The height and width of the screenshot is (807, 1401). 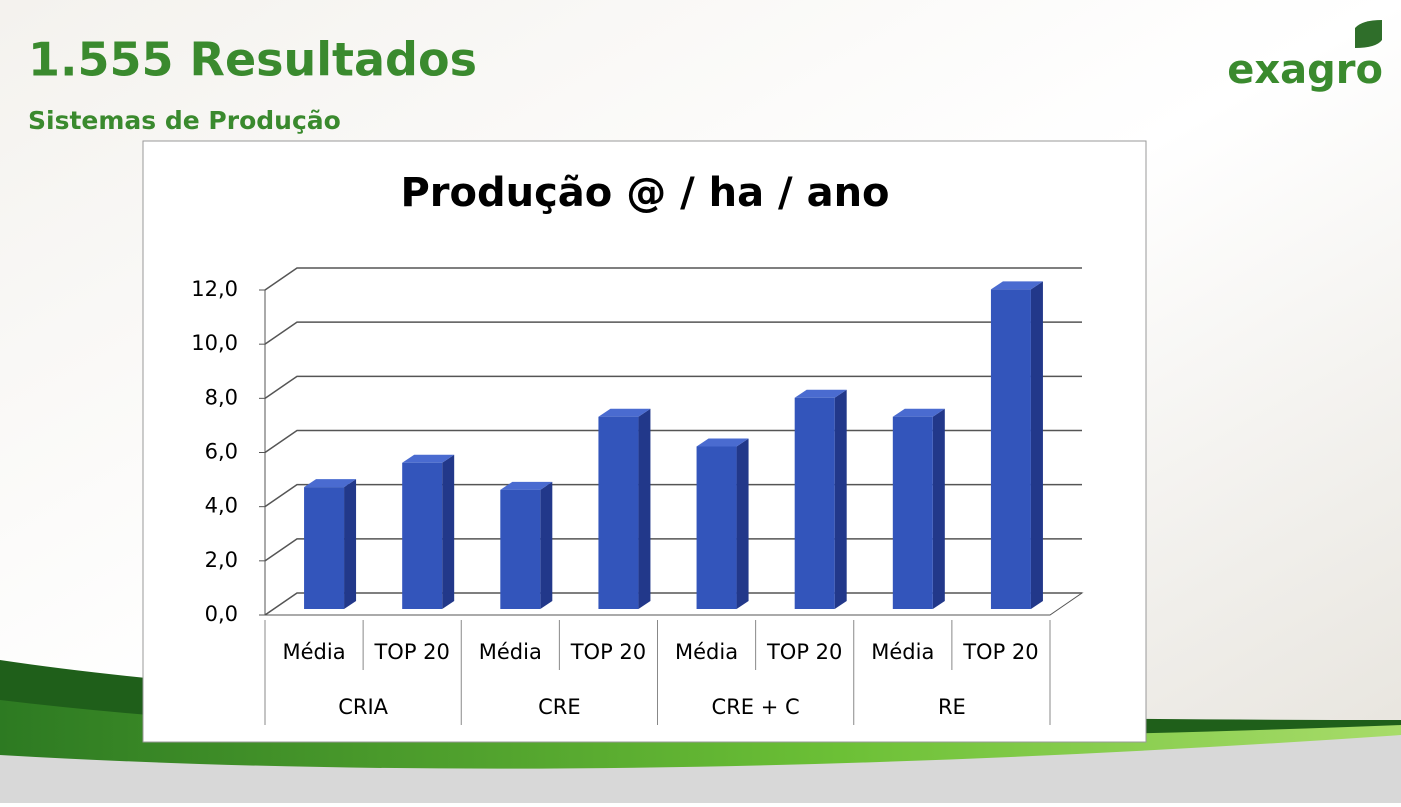 I want to click on group-label: RE, so click(x=952, y=707).